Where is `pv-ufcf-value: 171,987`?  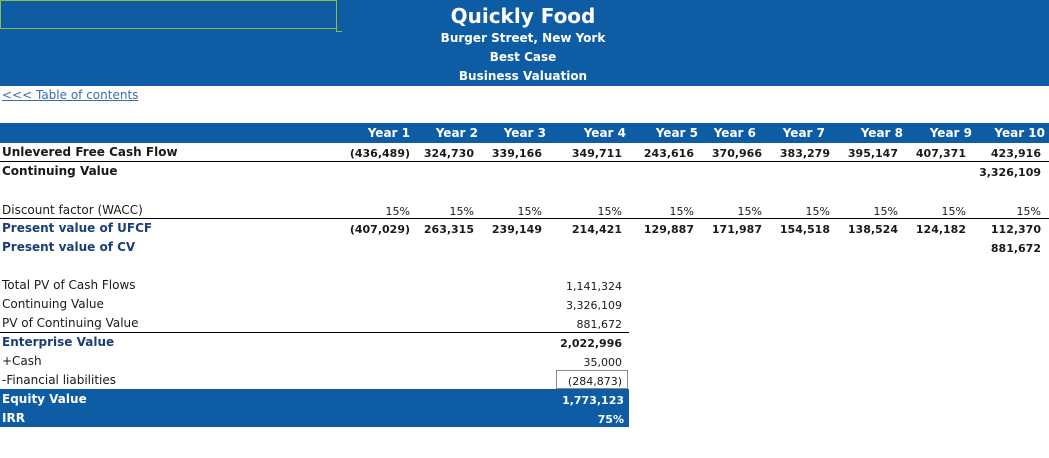 pv-ufcf-value: 171,987 is located at coordinates (736, 229).